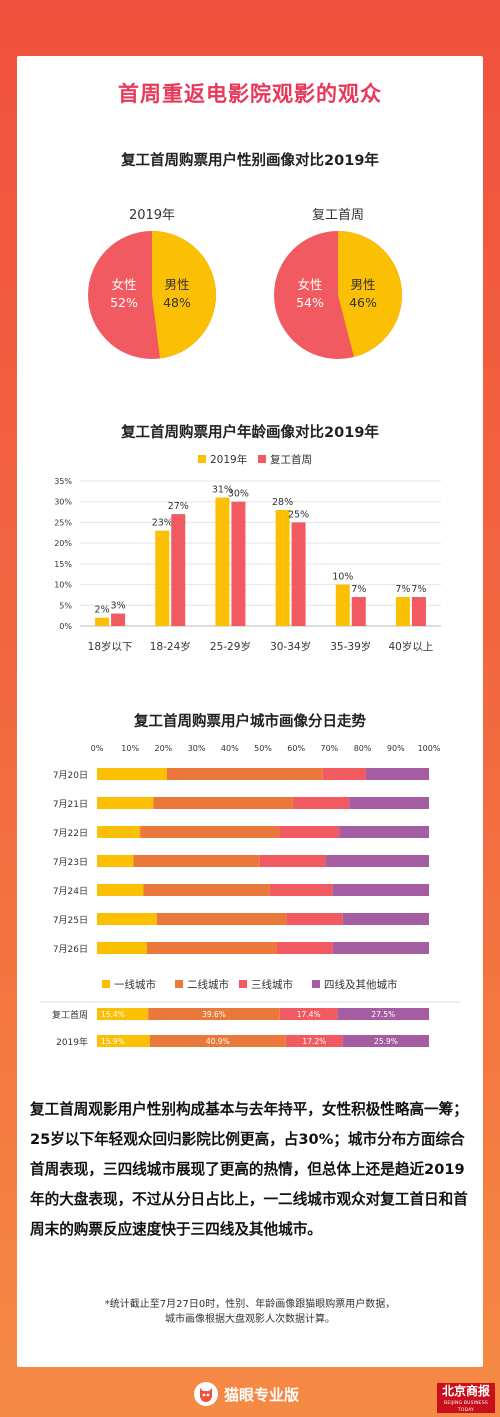  What do you see at coordinates (208, 984) in the screenshot?
I see `legend-label: 二线城市` at bounding box center [208, 984].